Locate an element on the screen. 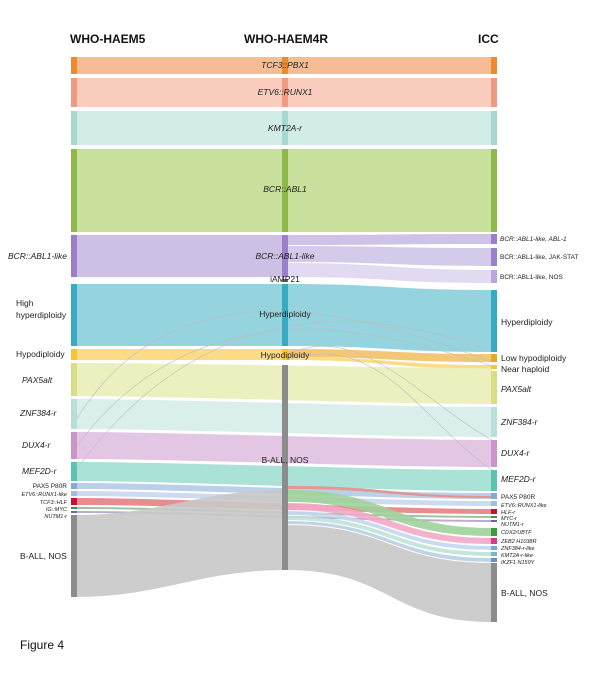 The height and width of the screenshot is (685, 597). node-left-dux4 is located at coordinates (74, 445).